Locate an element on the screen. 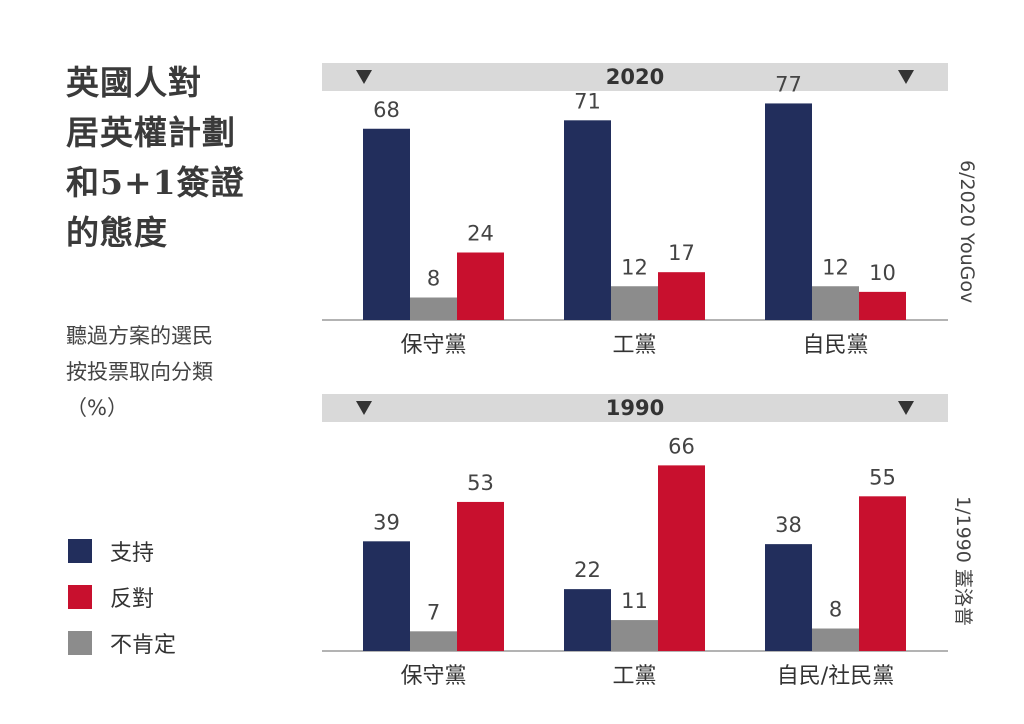 This screenshot has width=1024, height=724. legend: 支持 反對 不肯定 is located at coordinates (122, 597).